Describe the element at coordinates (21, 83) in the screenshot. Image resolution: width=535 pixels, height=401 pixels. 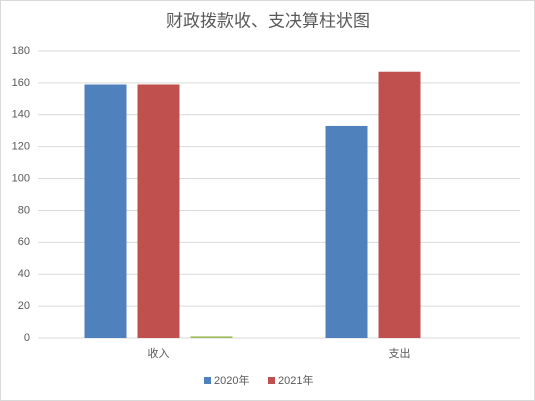
I see `y-tick-label: 160` at that location.